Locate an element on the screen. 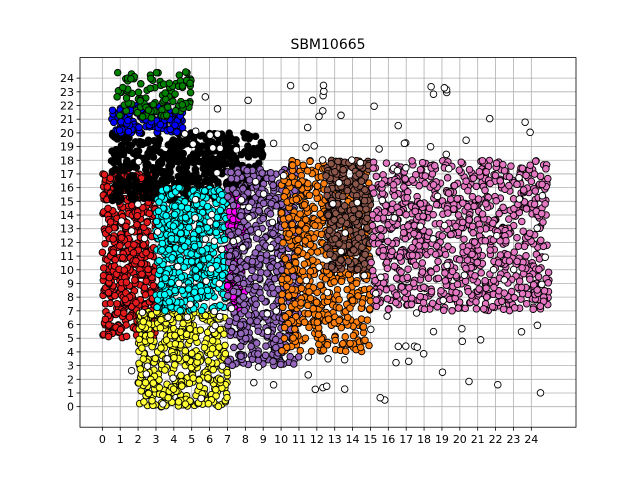  data-point-blue is located at coordinates (119, 130).